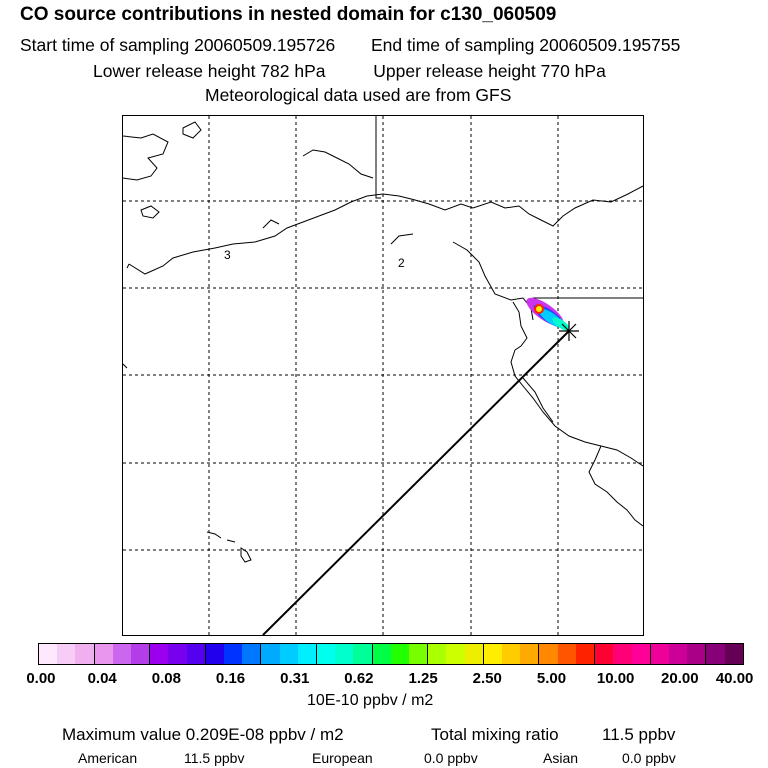  Describe the element at coordinates (102, 678) in the screenshot. I see `colorbar-tick-label: 0.04` at that location.